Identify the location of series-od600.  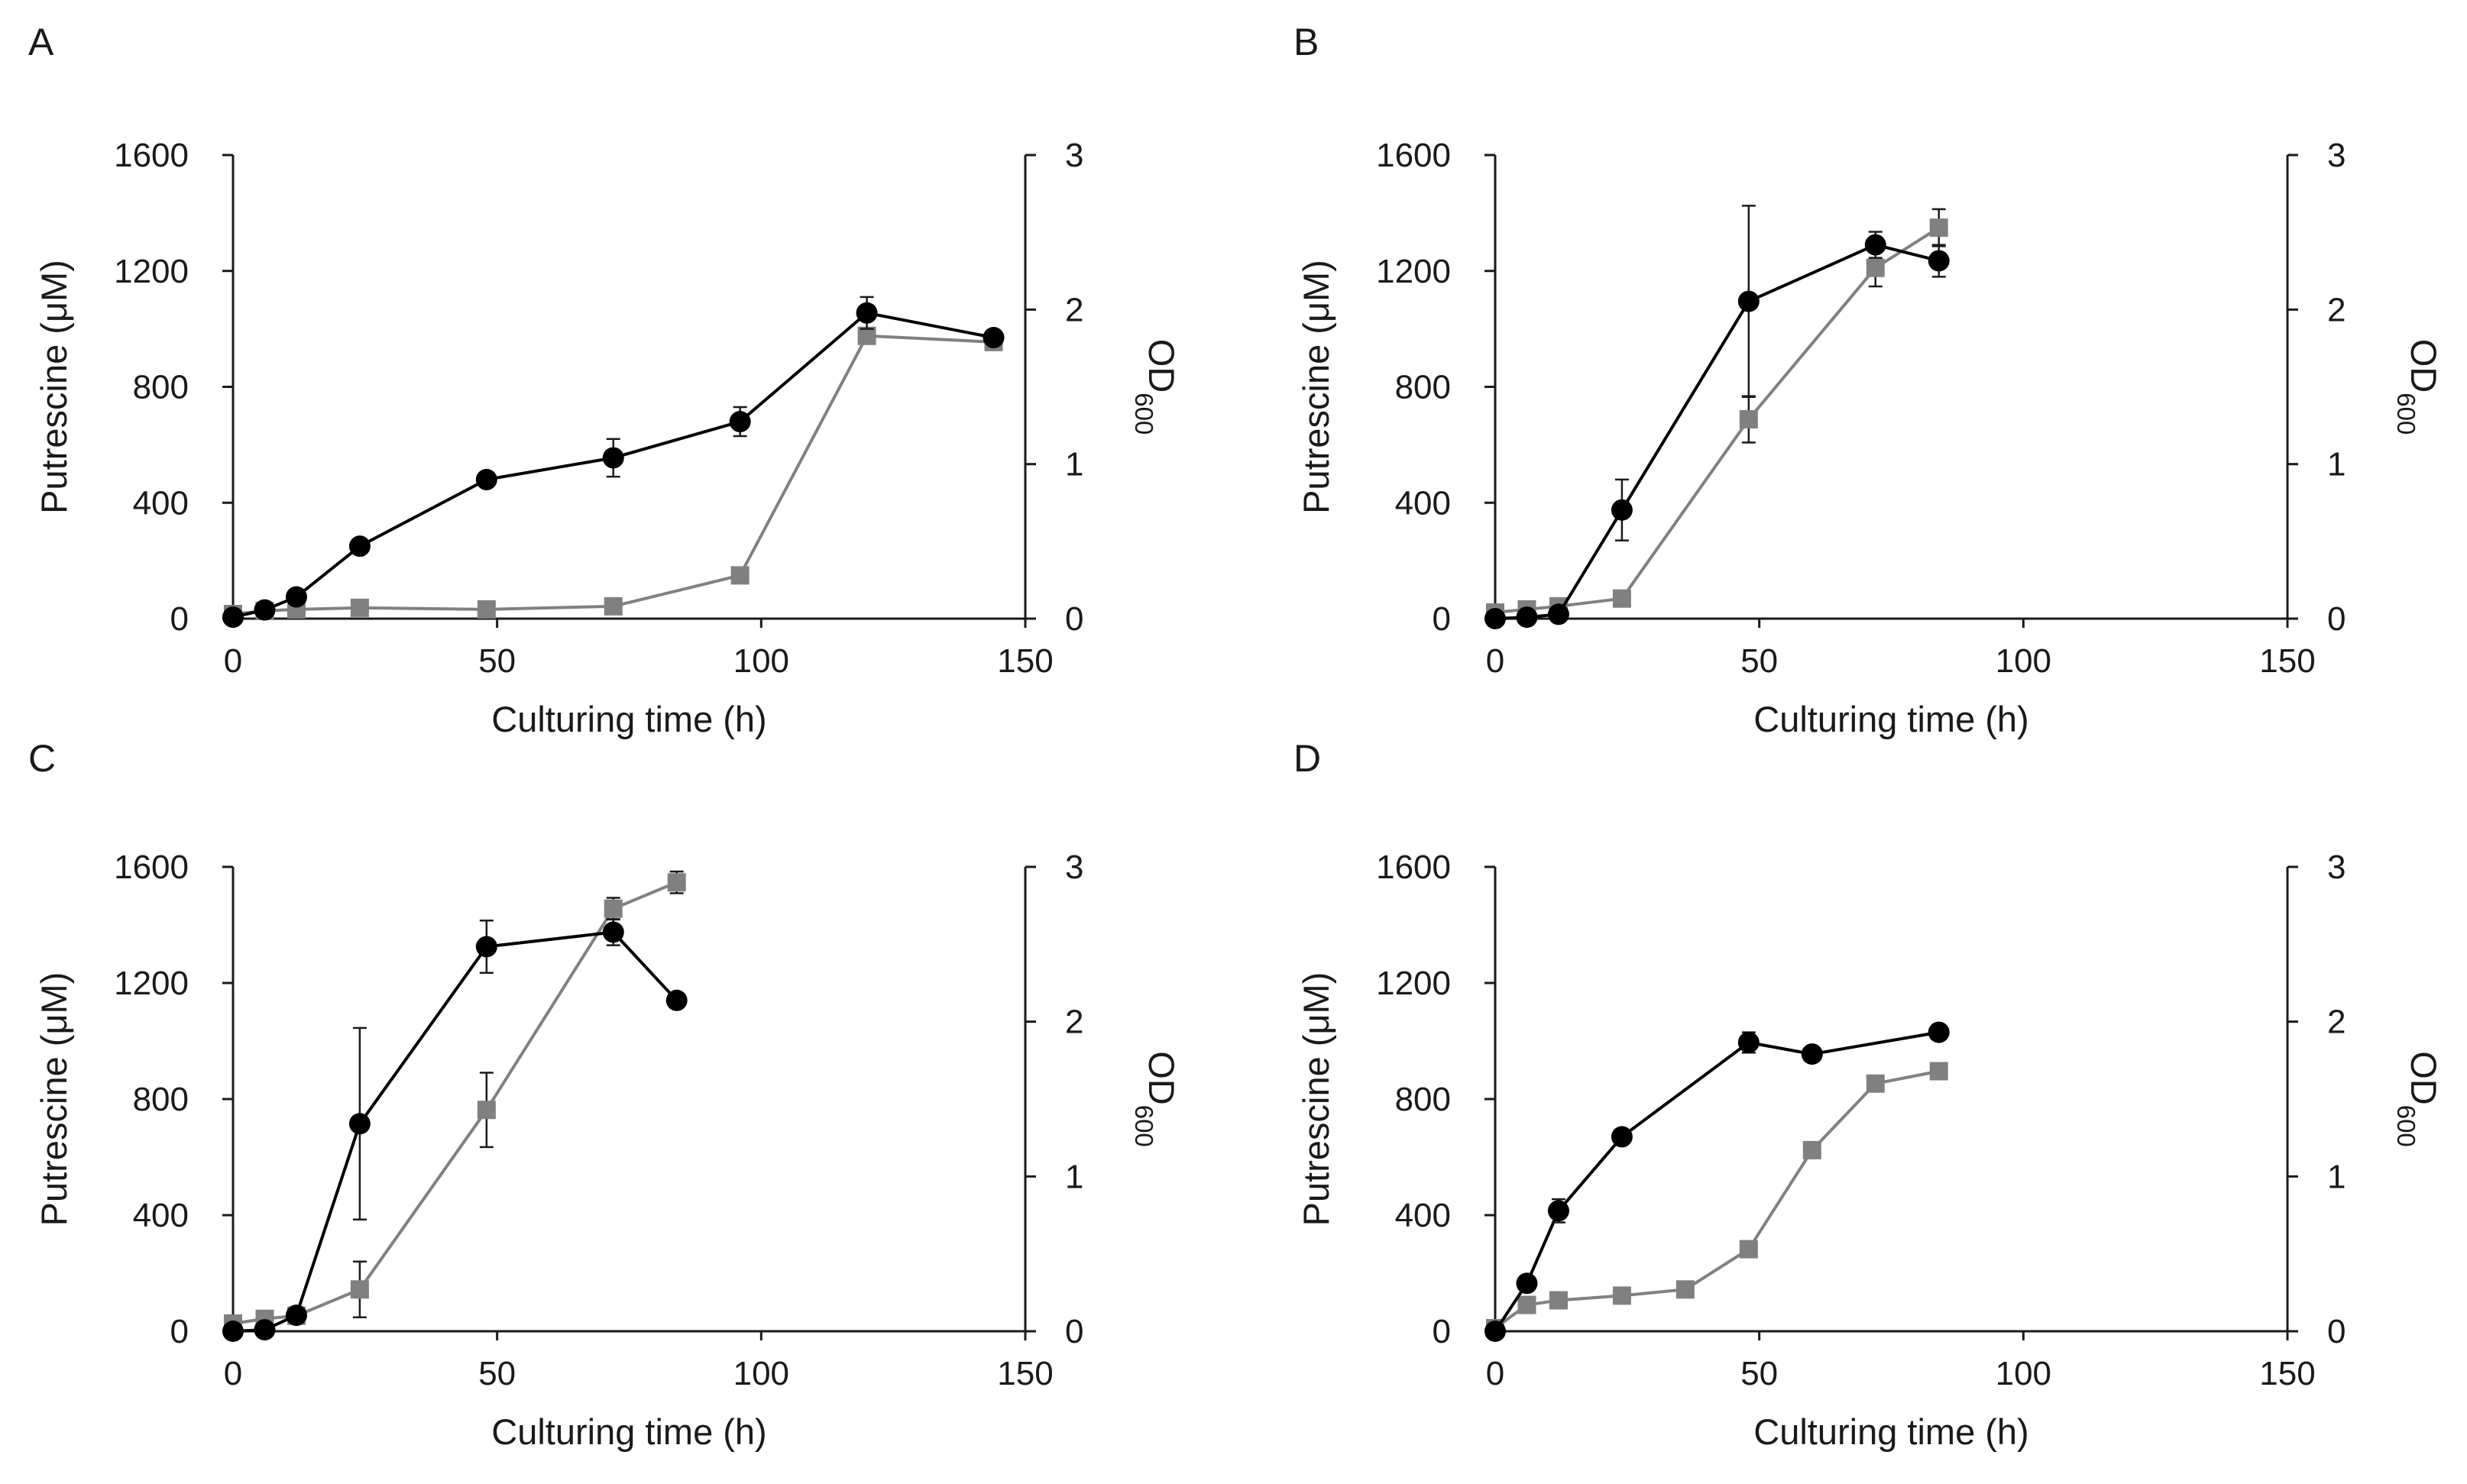
(1717, 415).